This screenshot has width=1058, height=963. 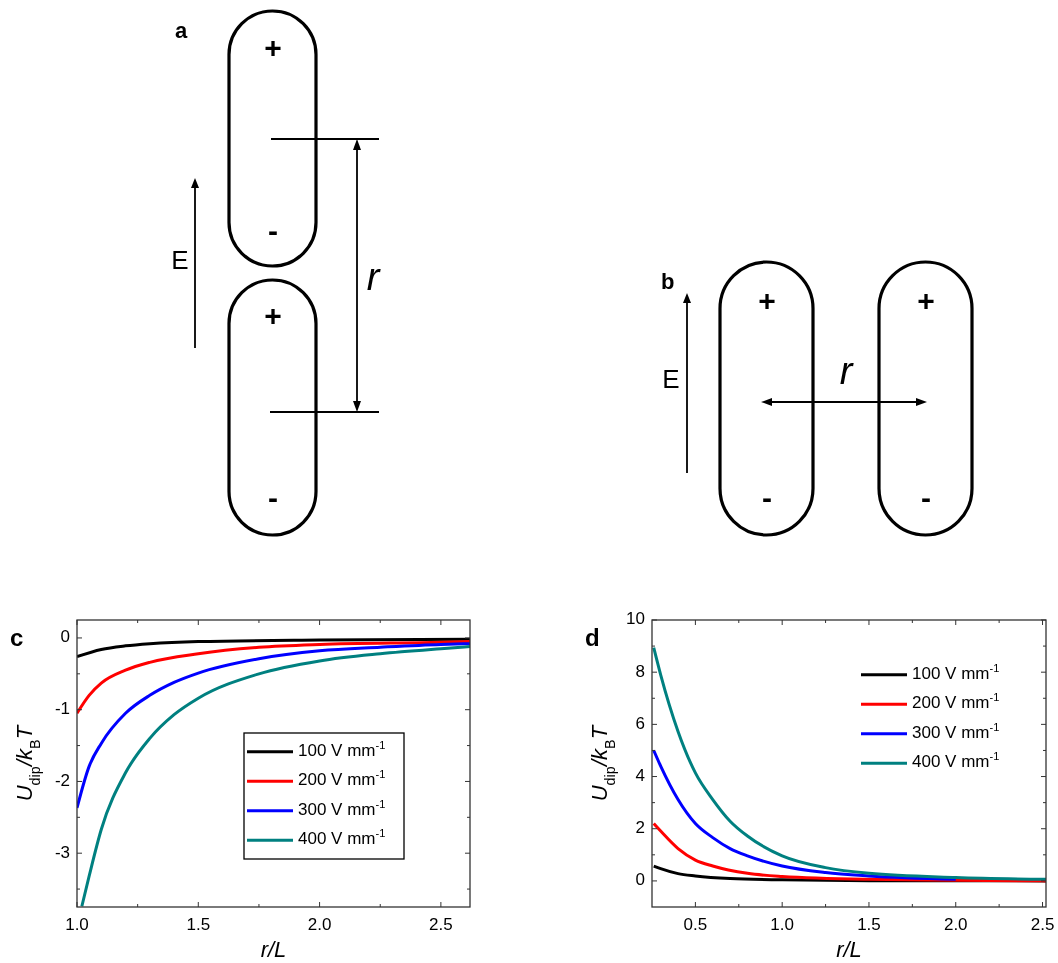 I want to click on y-tick-label: 8, so click(x=640, y=671).